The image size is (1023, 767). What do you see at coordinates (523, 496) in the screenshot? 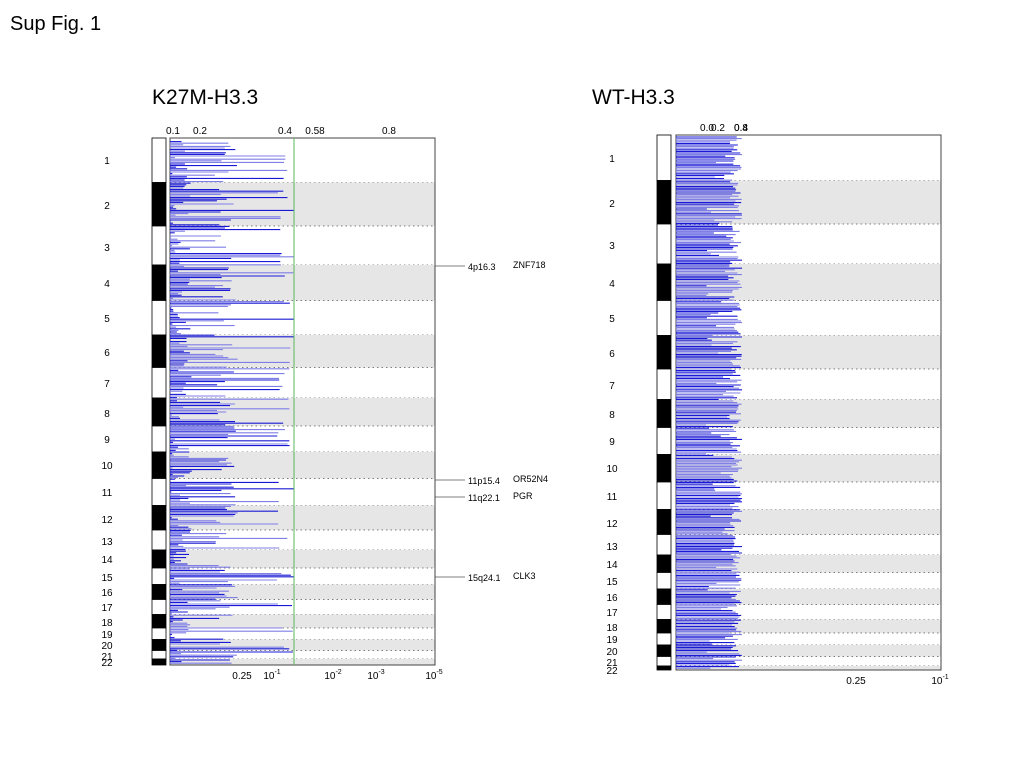
I see `annotation-gene: PGR` at bounding box center [523, 496].